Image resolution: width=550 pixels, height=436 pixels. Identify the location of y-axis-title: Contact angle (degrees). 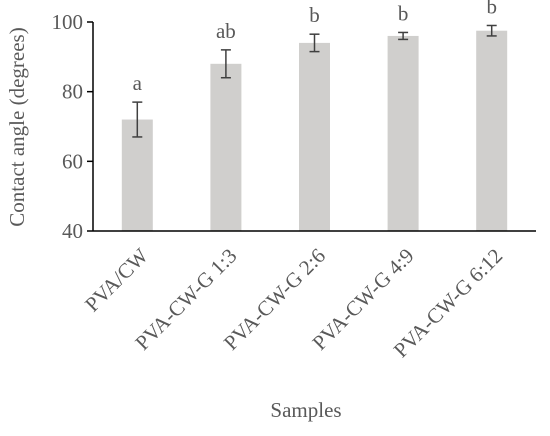
(17, 126).